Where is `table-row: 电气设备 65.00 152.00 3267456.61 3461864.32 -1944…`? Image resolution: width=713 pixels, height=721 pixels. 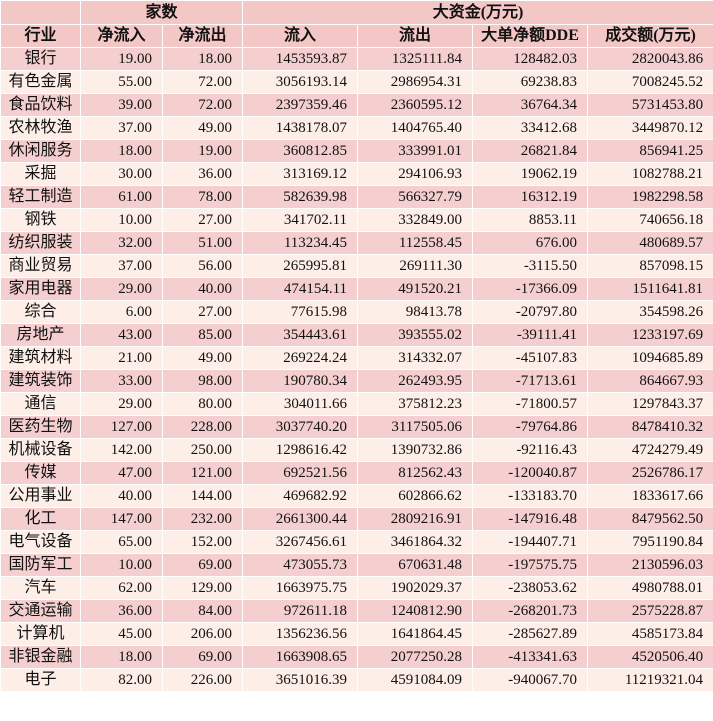 table-row: 电气设备 65.00 152.00 3267456.61 3461864.32 -1944… is located at coordinates (356, 542).